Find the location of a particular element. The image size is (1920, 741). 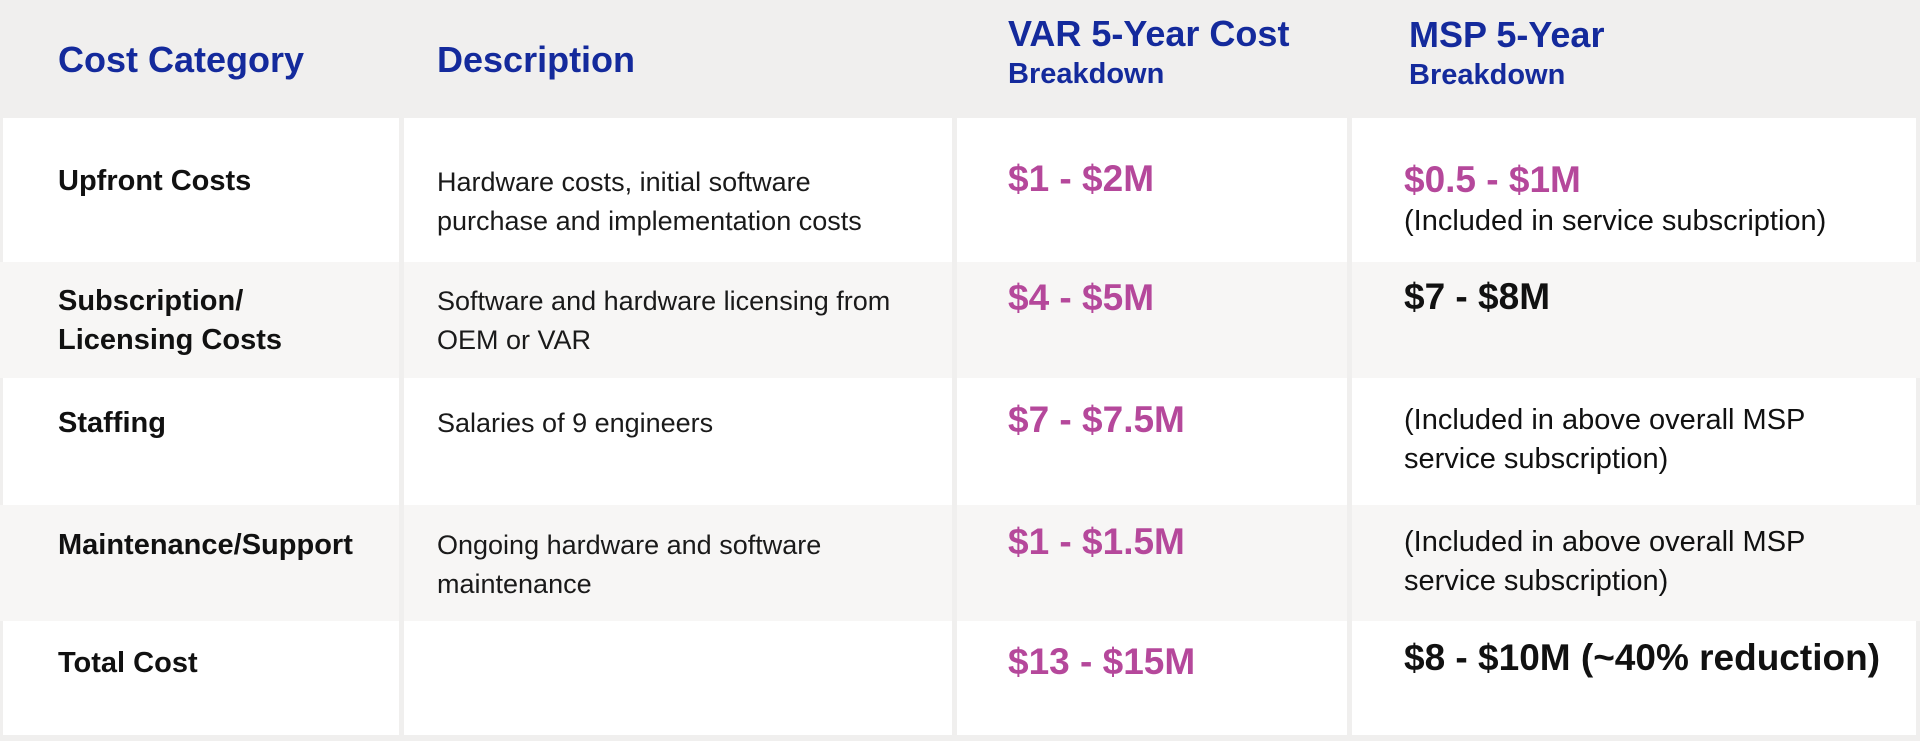

row-upfront-category: Upfront Costs is located at coordinates (155, 181).